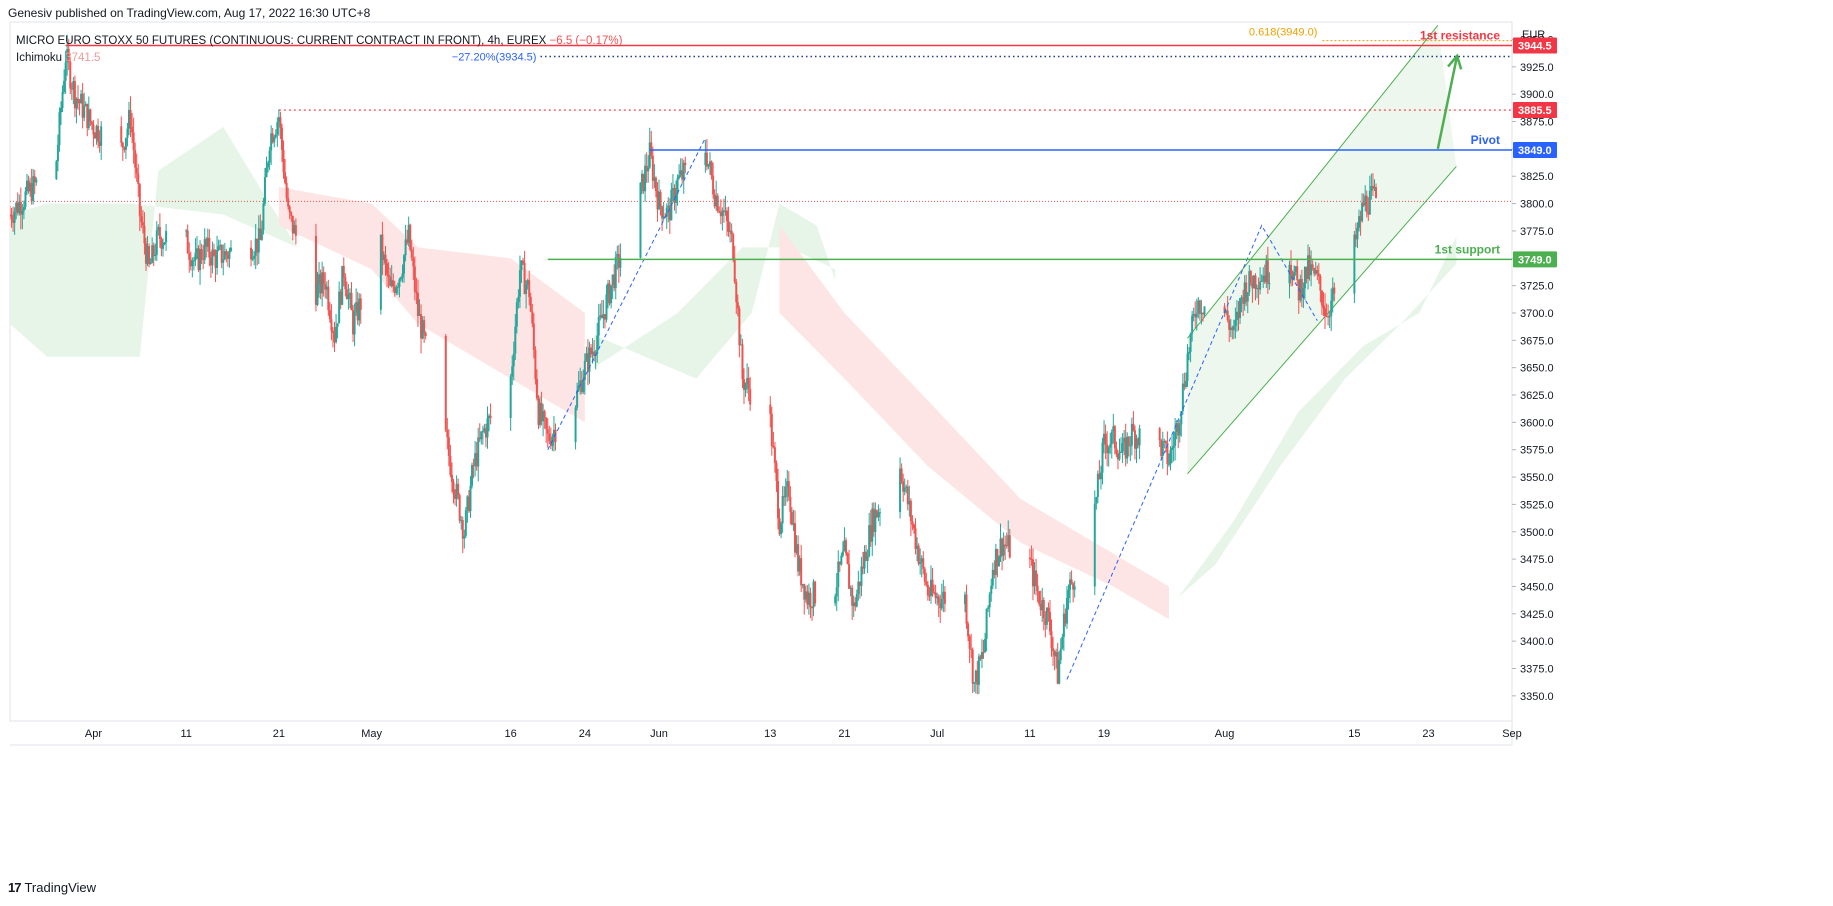 The width and height of the screenshot is (1833, 906). What do you see at coordinates (626, 293) in the screenshot?
I see `dashed-swing-line` at bounding box center [626, 293].